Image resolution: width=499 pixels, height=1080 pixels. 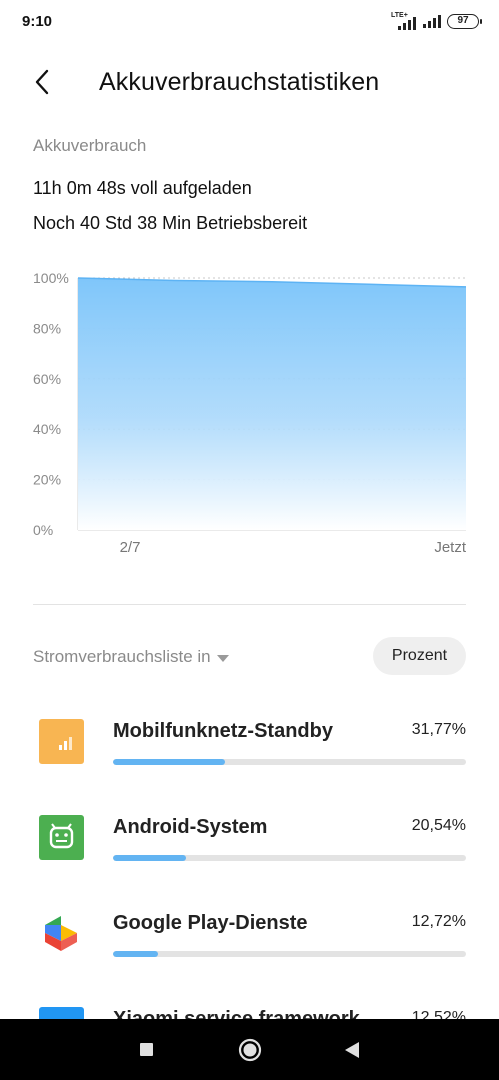 I want to click on signal-strength-icon, so click(x=432, y=21).